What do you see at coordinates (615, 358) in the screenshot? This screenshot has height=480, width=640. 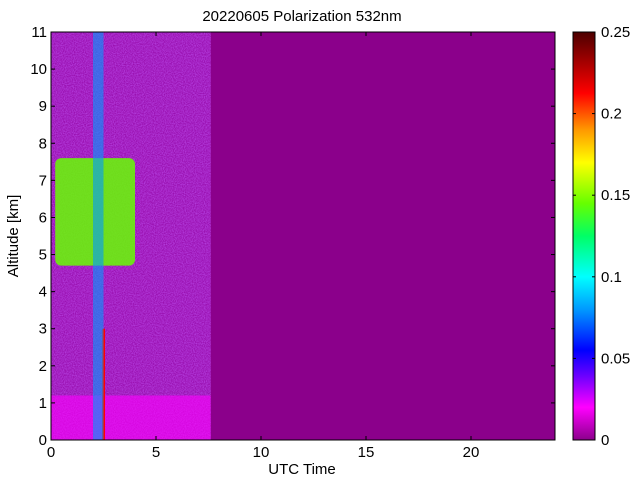 I see `colorbar-tick-label: 0.05` at bounding box center [615, 358].